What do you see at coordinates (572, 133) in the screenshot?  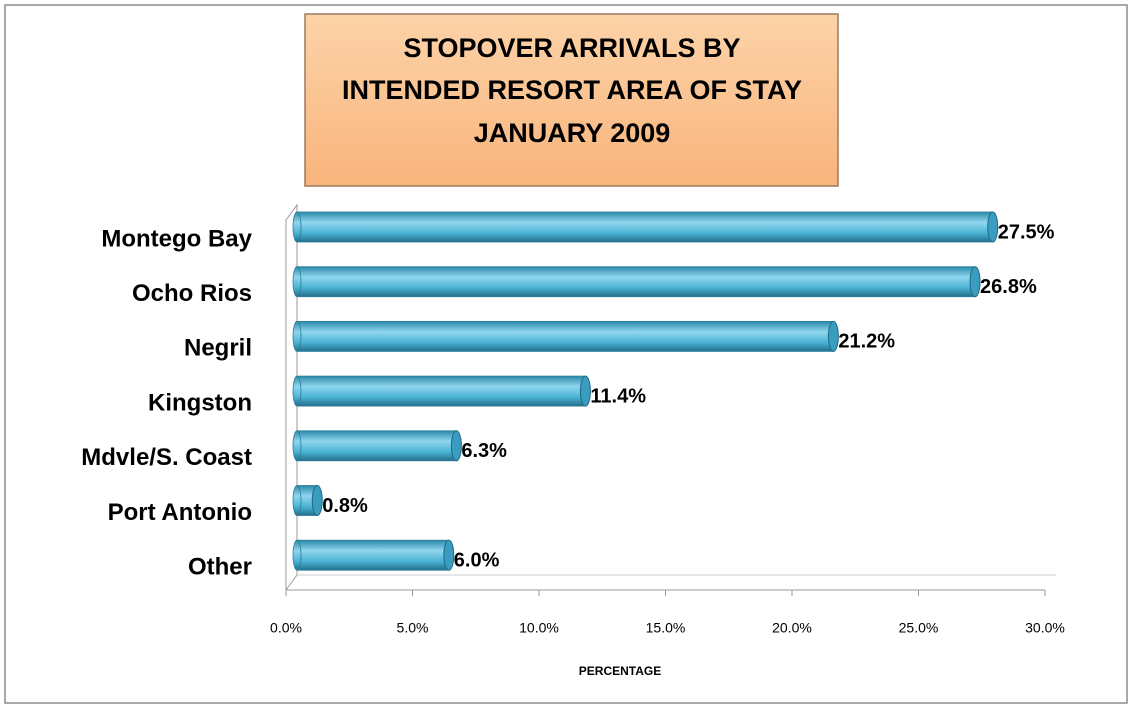 I see `chart-title: JANUARY 2009` at bounding box center [572, 133].